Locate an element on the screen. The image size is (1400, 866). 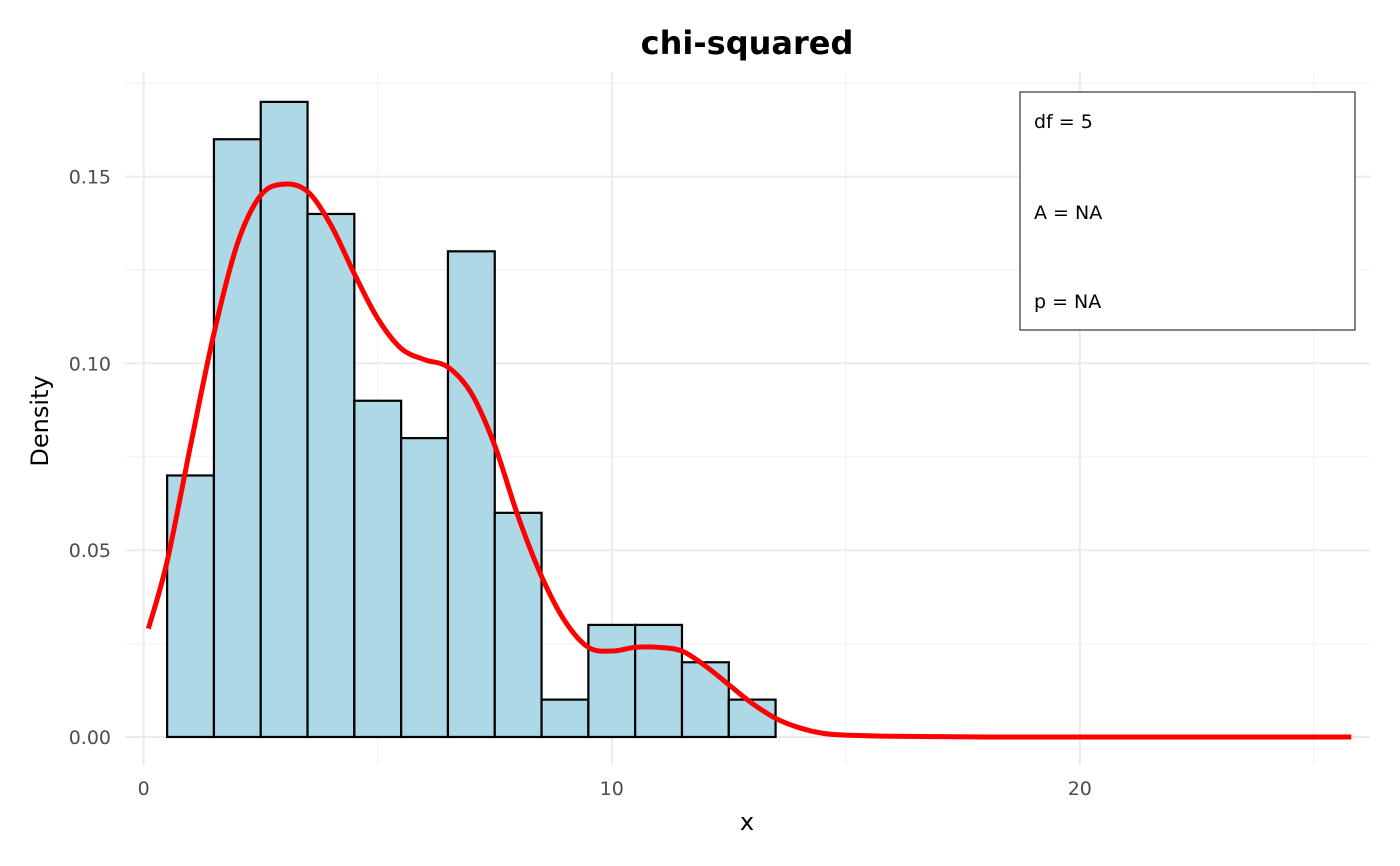
x-tick-label: 10 is located at coordinates (612, 789).